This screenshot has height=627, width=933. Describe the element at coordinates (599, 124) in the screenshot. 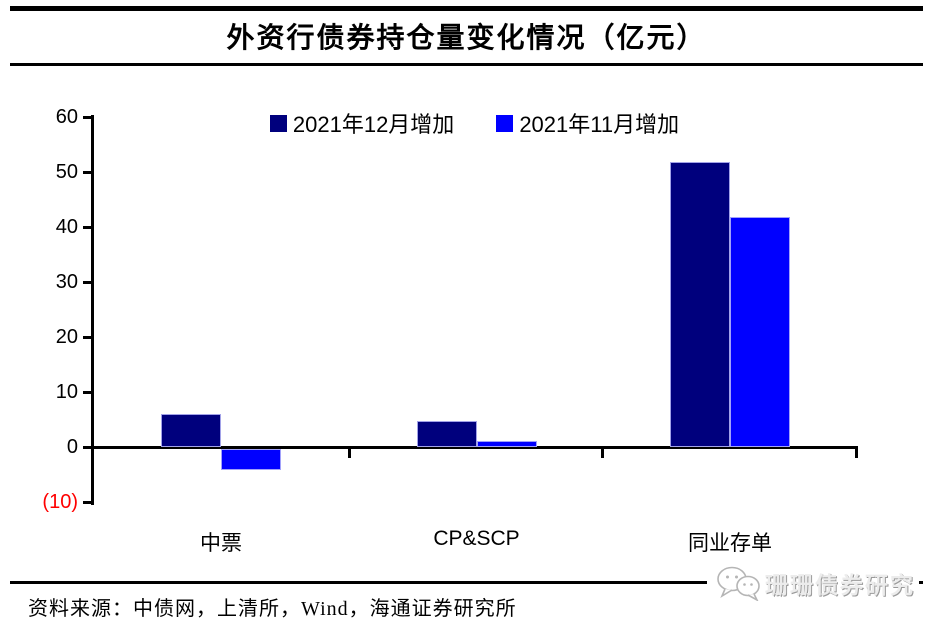

I see `legend-label-nov: 2021年11月增加` at that location.